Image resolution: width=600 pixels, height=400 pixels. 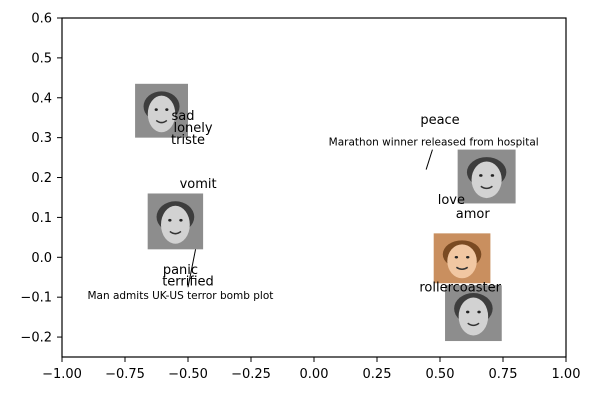 I want to click on x-tick-label: 0.25, so click(x=377, y=374).